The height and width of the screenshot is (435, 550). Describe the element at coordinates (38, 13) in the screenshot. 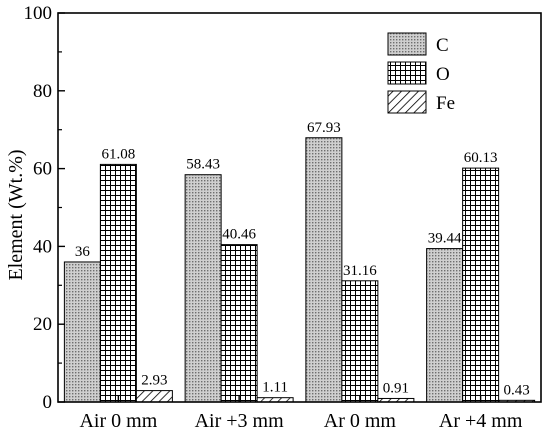

I see `y-tick-label-100: 100` at that location.